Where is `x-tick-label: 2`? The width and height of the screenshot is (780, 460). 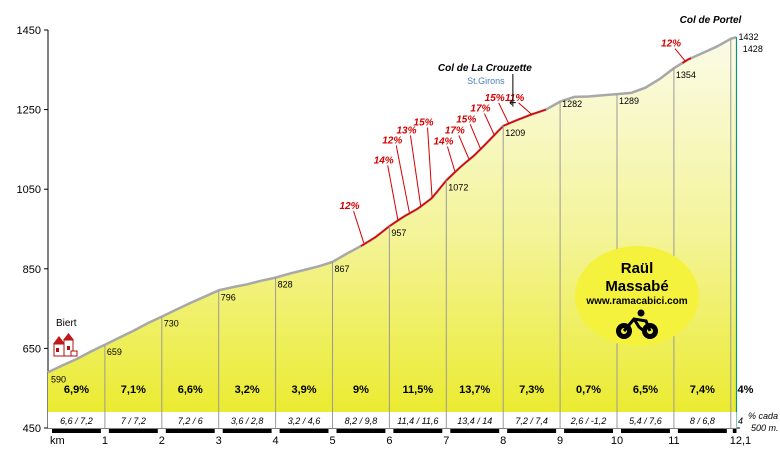 x-tick-label: 2 is located at coordinates (162, 441).